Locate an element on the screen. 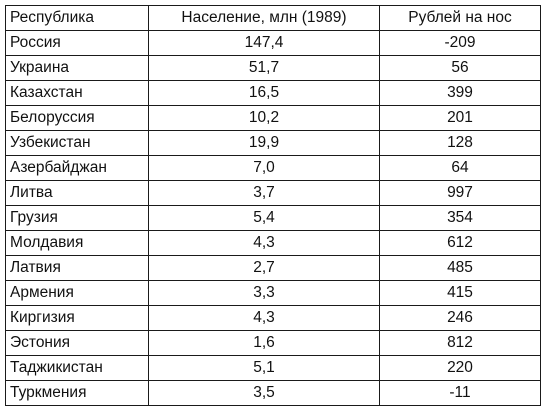  table-row: Латвия 2,7 485 is located at coordinates (273, 268).